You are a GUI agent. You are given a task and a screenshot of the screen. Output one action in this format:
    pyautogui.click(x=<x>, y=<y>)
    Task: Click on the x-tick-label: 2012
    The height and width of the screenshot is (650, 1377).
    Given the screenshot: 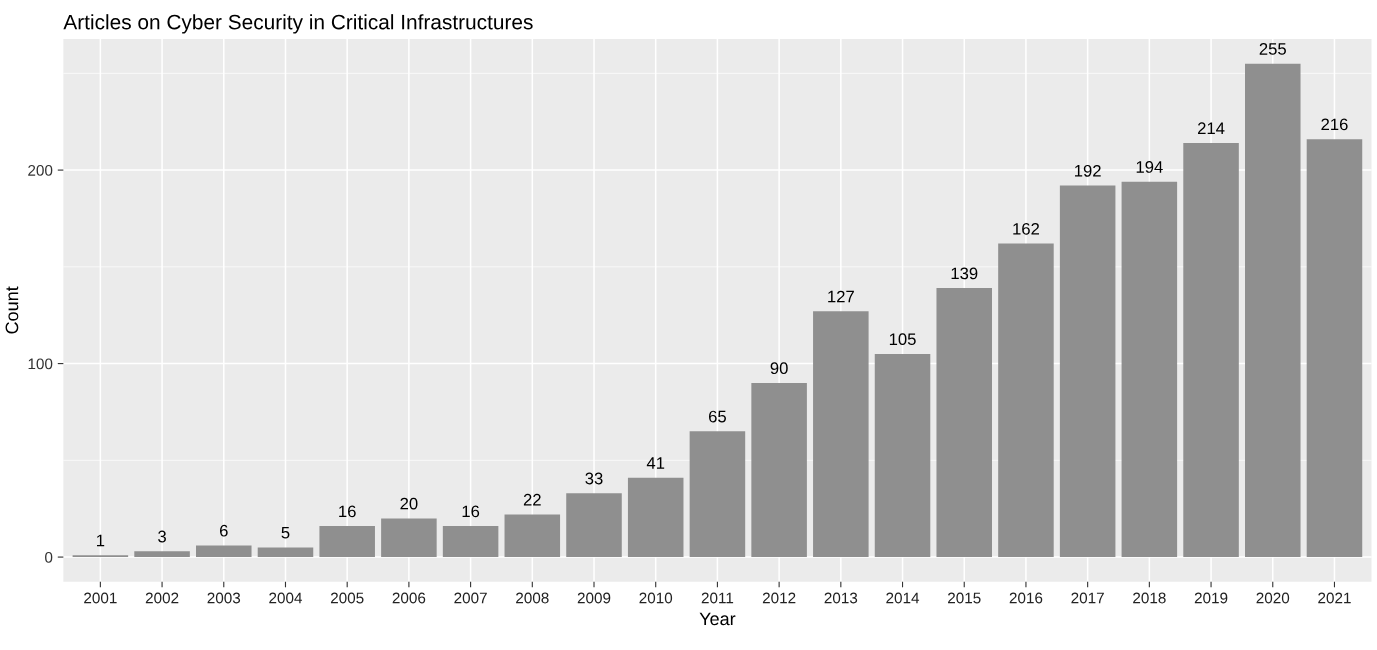 What is the action you would take?
    pyautogui.click(x=779, y=598)
    